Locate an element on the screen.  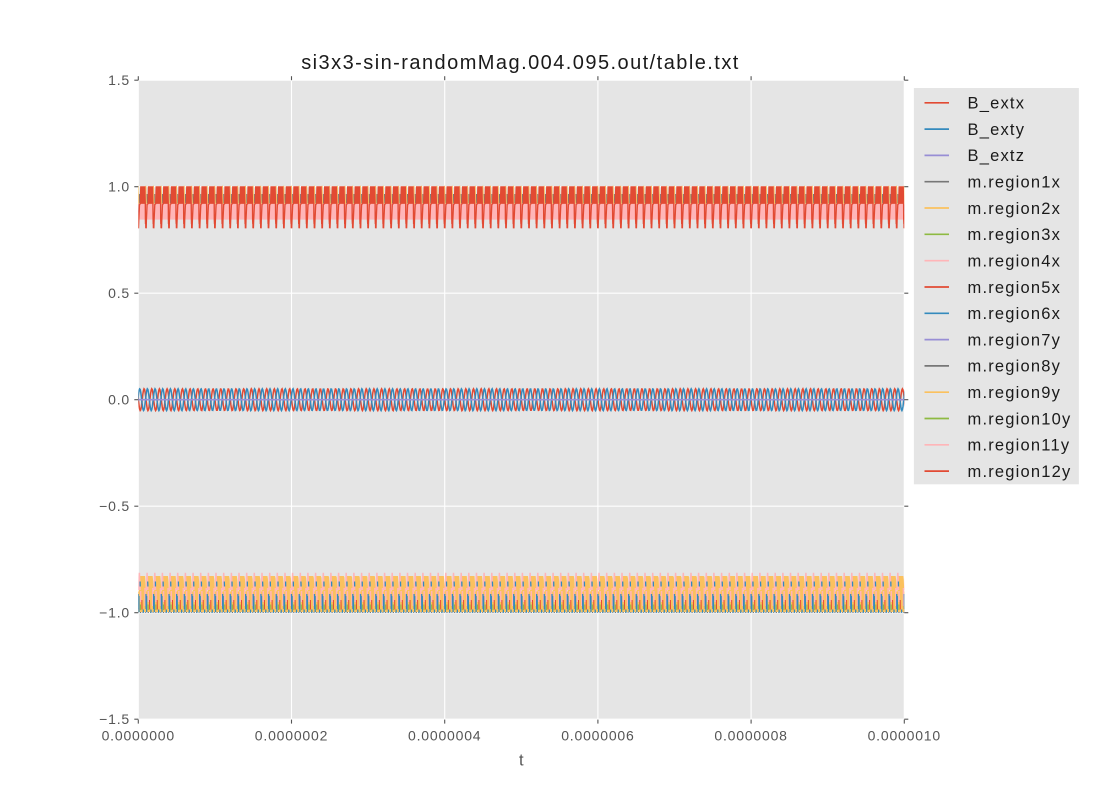
svg-text: m.region4x is located at coordinates (1015, 262).